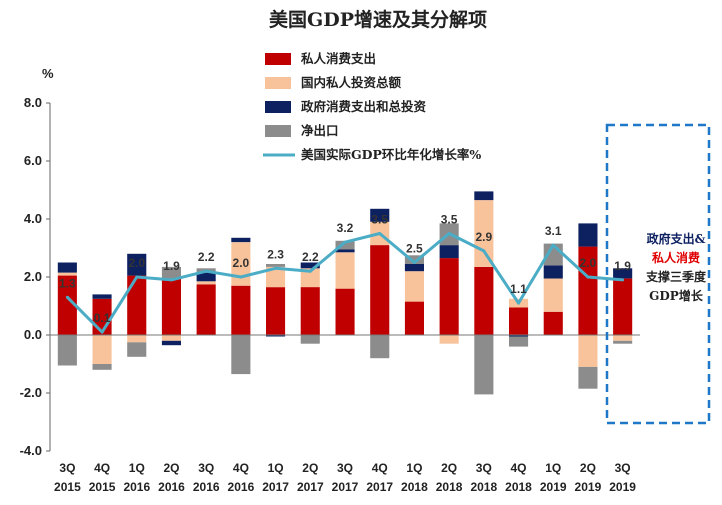 Image resolution: width=722 pixels, height=505 pixels. Describe the element at coordinates (364, 106) in the screenshot. I see `legend-label: 政府消费支出和总投资` at that location.